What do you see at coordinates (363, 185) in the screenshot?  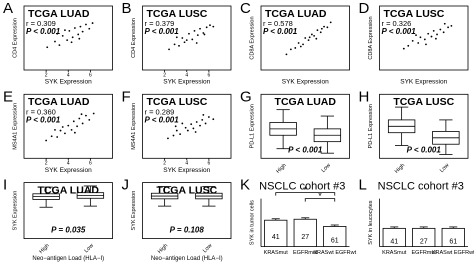 I see `panel-label: L` at bounding box center [363, 185].